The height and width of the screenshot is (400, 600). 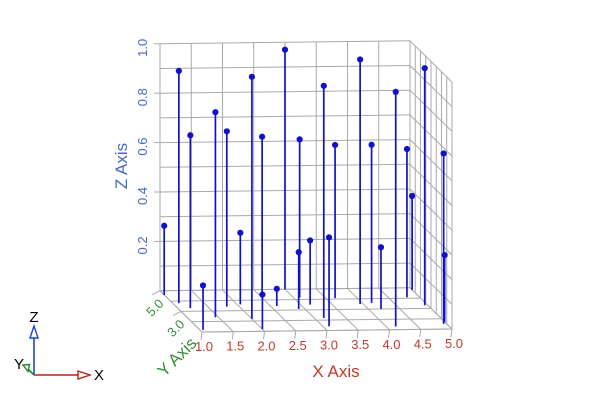 What do you see at coordinates (26, 368) in the screenshot?
I see `y-arrowhead-icon` at bounding box center [26, 368].